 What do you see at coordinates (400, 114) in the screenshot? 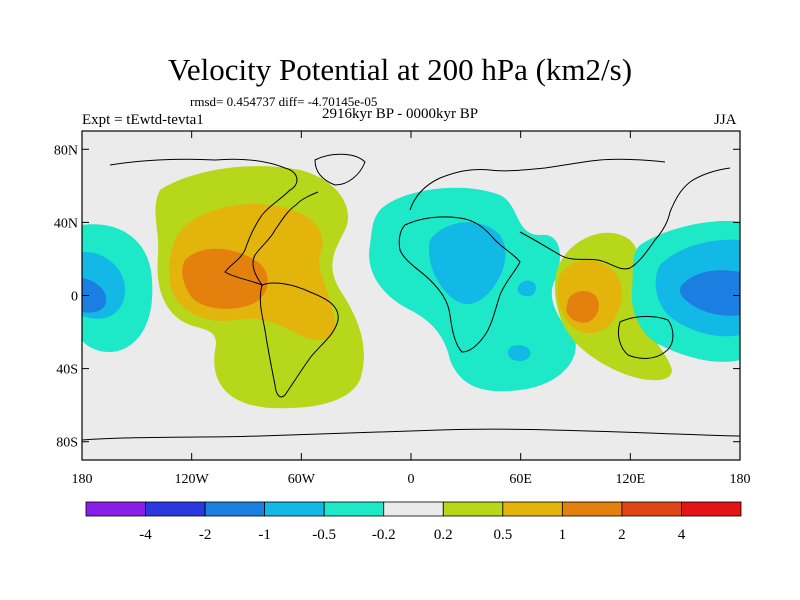
I see `period-label: 2916kyr BP - 0000kyr BP` at bounding box center [400, 114].